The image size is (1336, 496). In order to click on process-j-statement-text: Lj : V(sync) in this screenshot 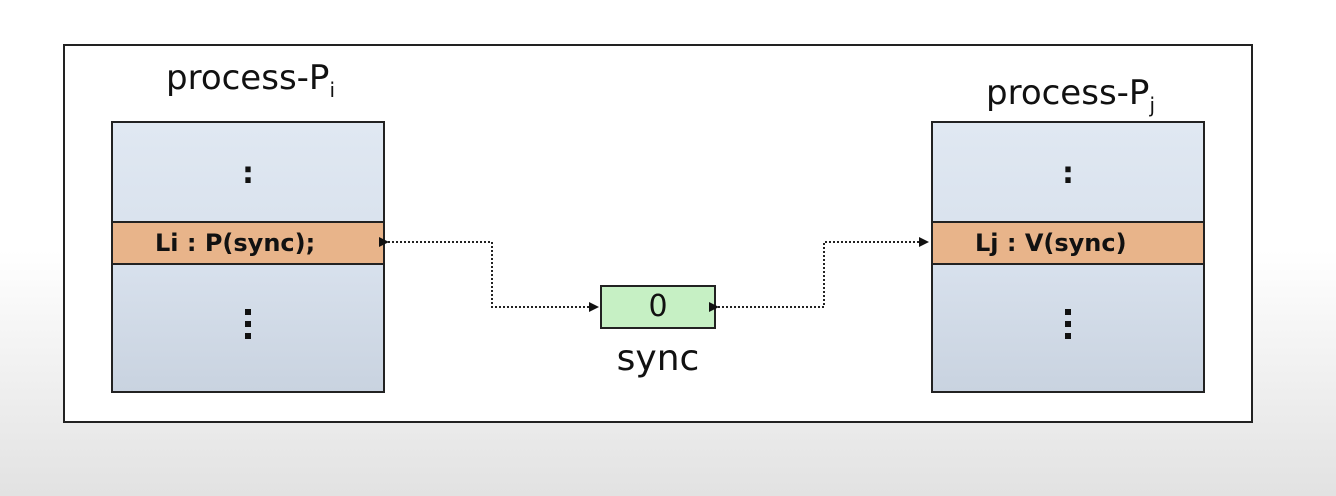, I will do `click(1051, 243)`.